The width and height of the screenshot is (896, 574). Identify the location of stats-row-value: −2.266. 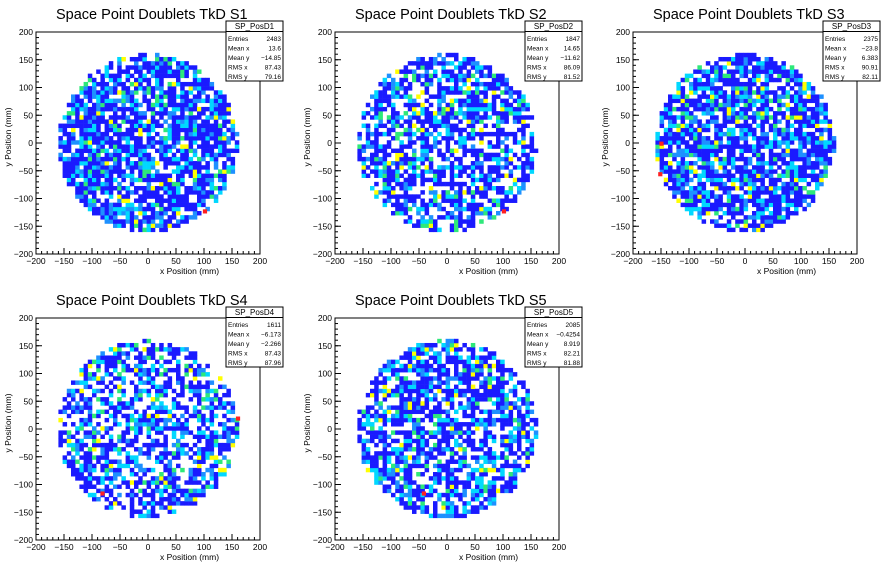
(271, 344).